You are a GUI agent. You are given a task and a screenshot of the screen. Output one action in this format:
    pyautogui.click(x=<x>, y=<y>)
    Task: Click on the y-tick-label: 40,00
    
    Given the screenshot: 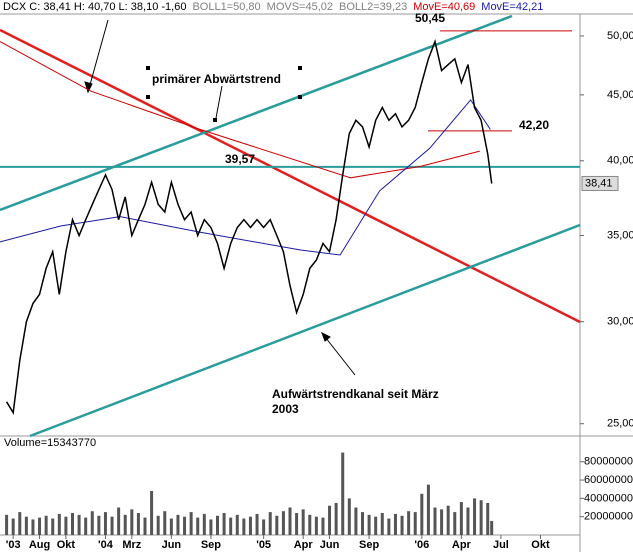 What is the action you would take?
    pyautogui.click(x=620, y=161)
    